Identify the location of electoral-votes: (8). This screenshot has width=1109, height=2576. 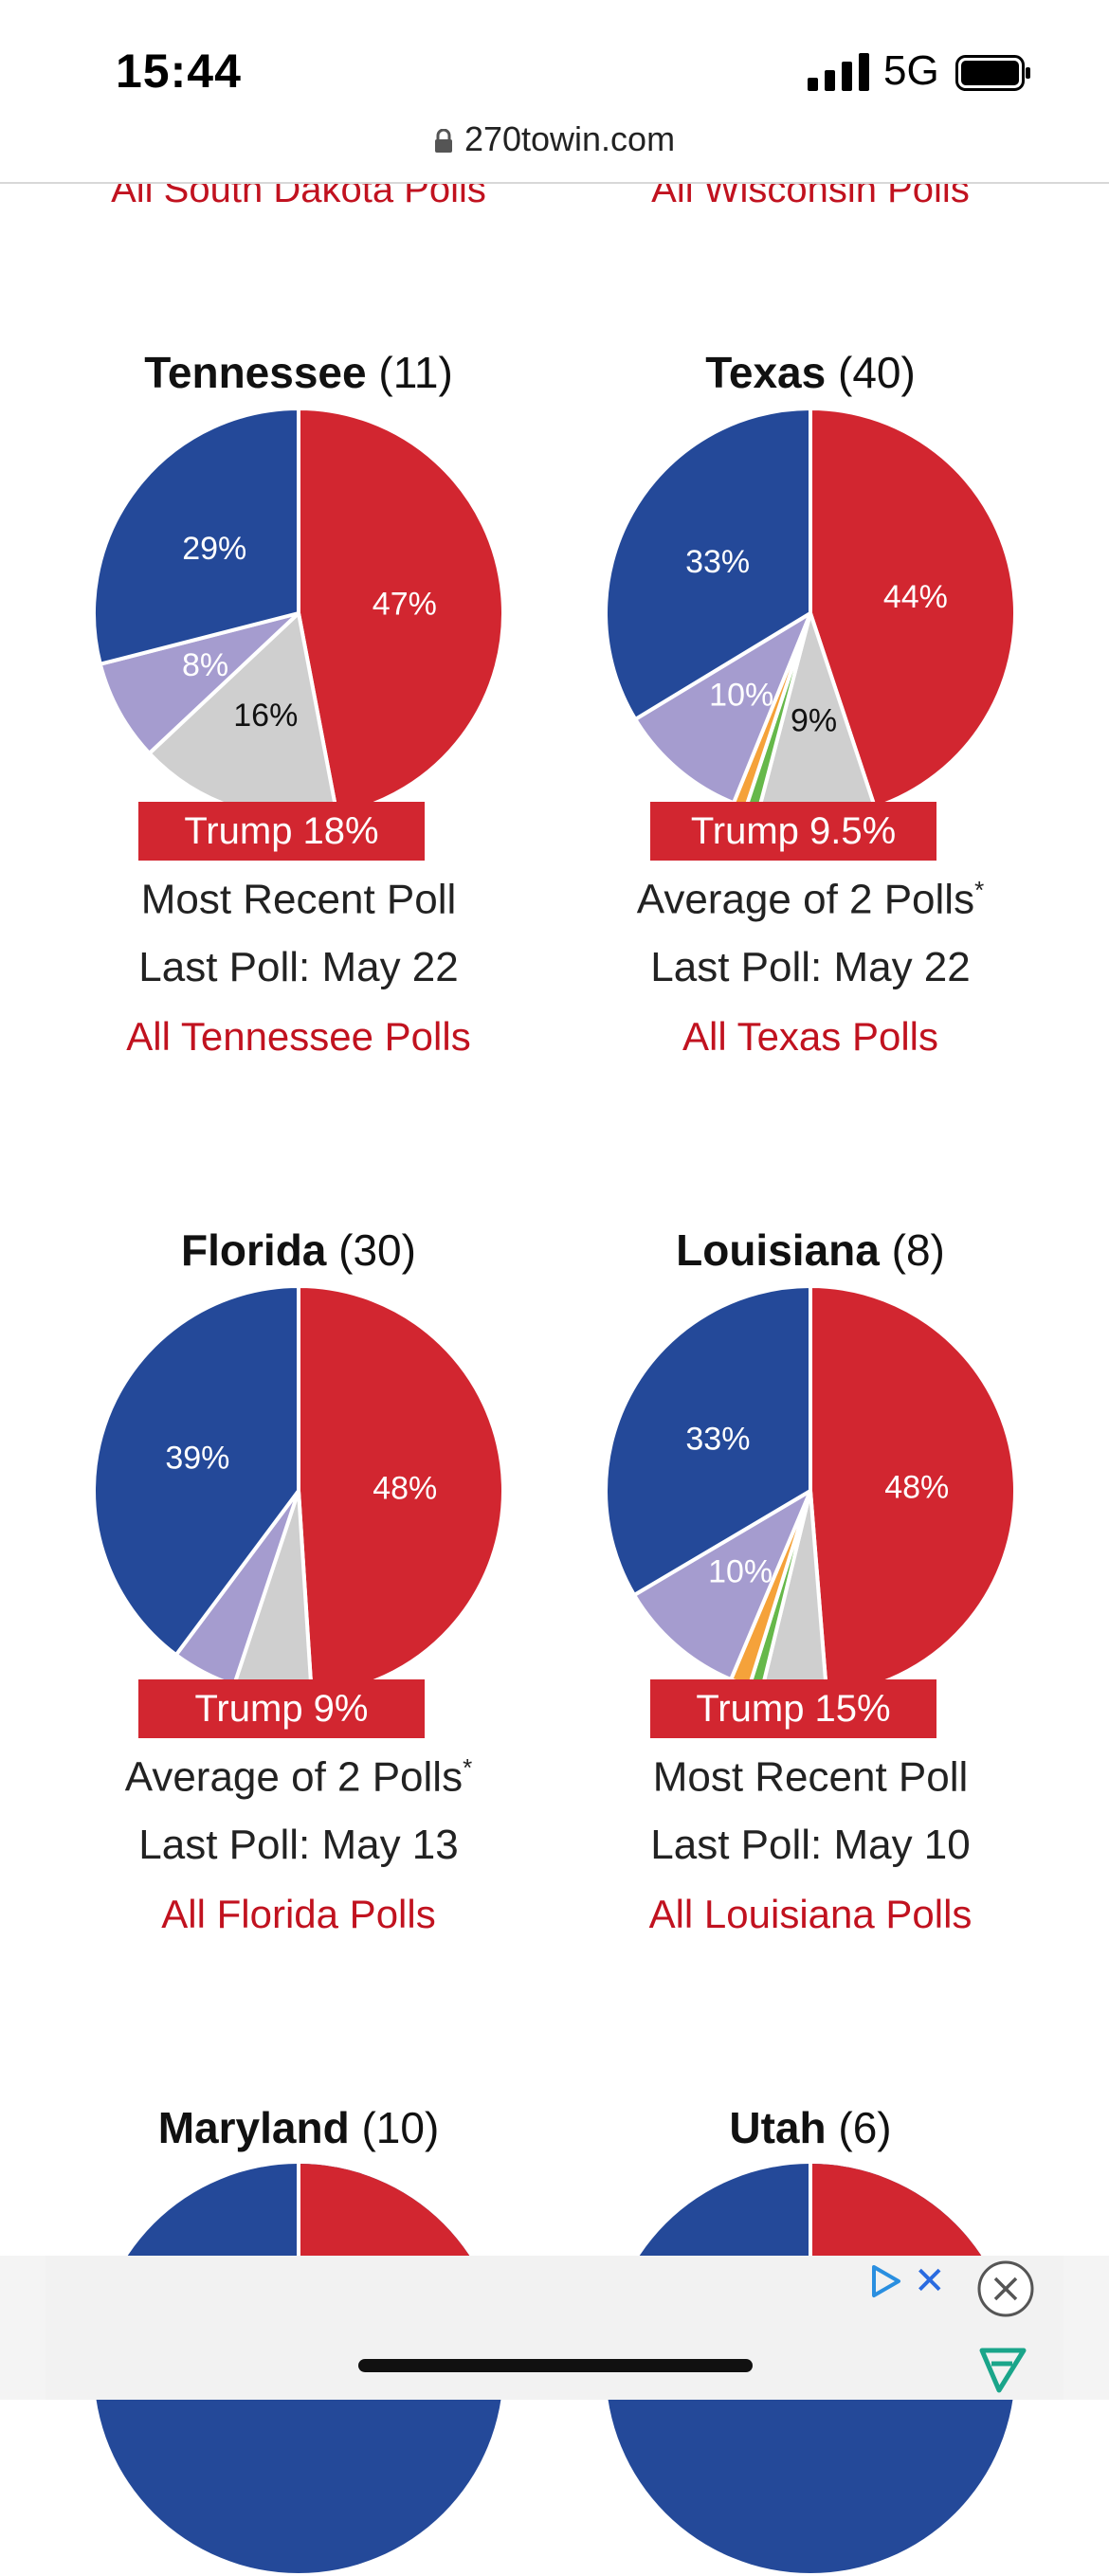
(918, 1250).